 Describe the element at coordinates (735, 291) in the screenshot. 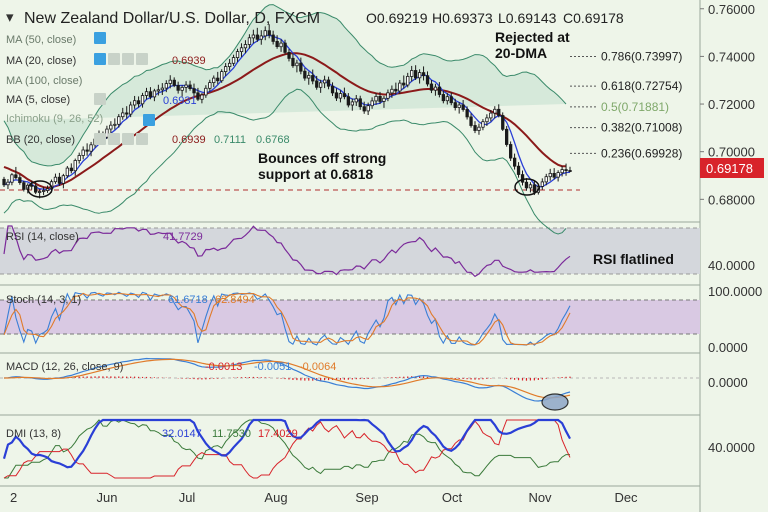

I see `subpane-tick-label: 100.0000` at that location.